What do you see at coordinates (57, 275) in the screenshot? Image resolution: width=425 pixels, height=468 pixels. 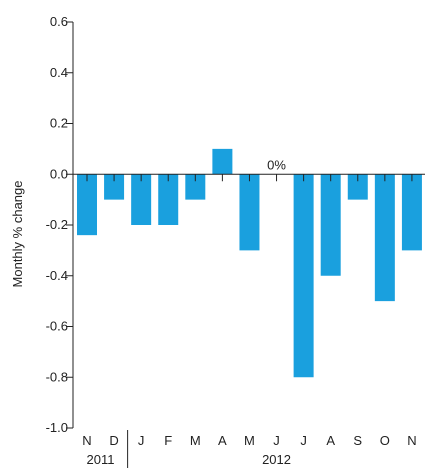 I see `y-tick-label: -0.4` at bounding box center [57, 275].